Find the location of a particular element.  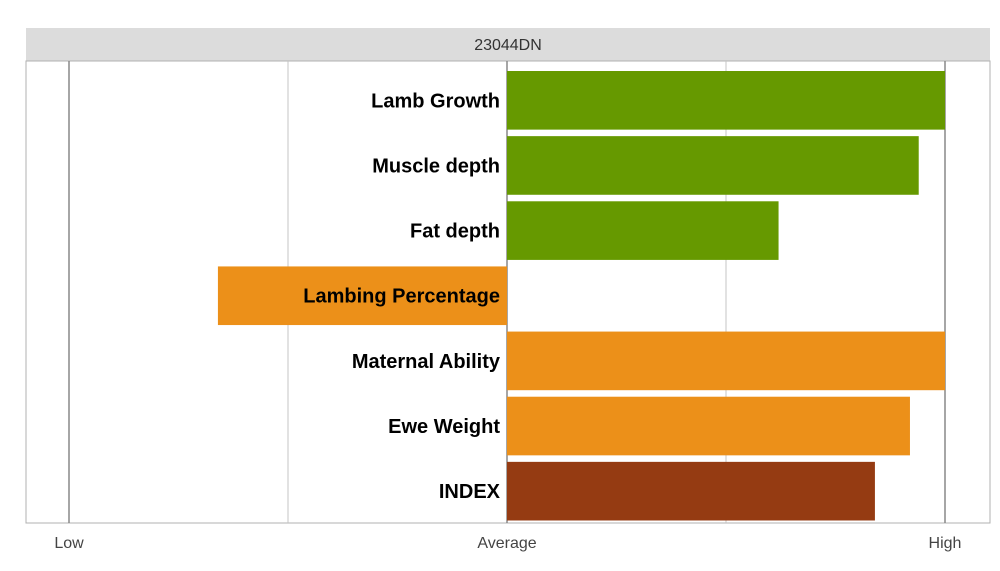

x-tick-labels: Low Average High is located at coordinates (507, 543).